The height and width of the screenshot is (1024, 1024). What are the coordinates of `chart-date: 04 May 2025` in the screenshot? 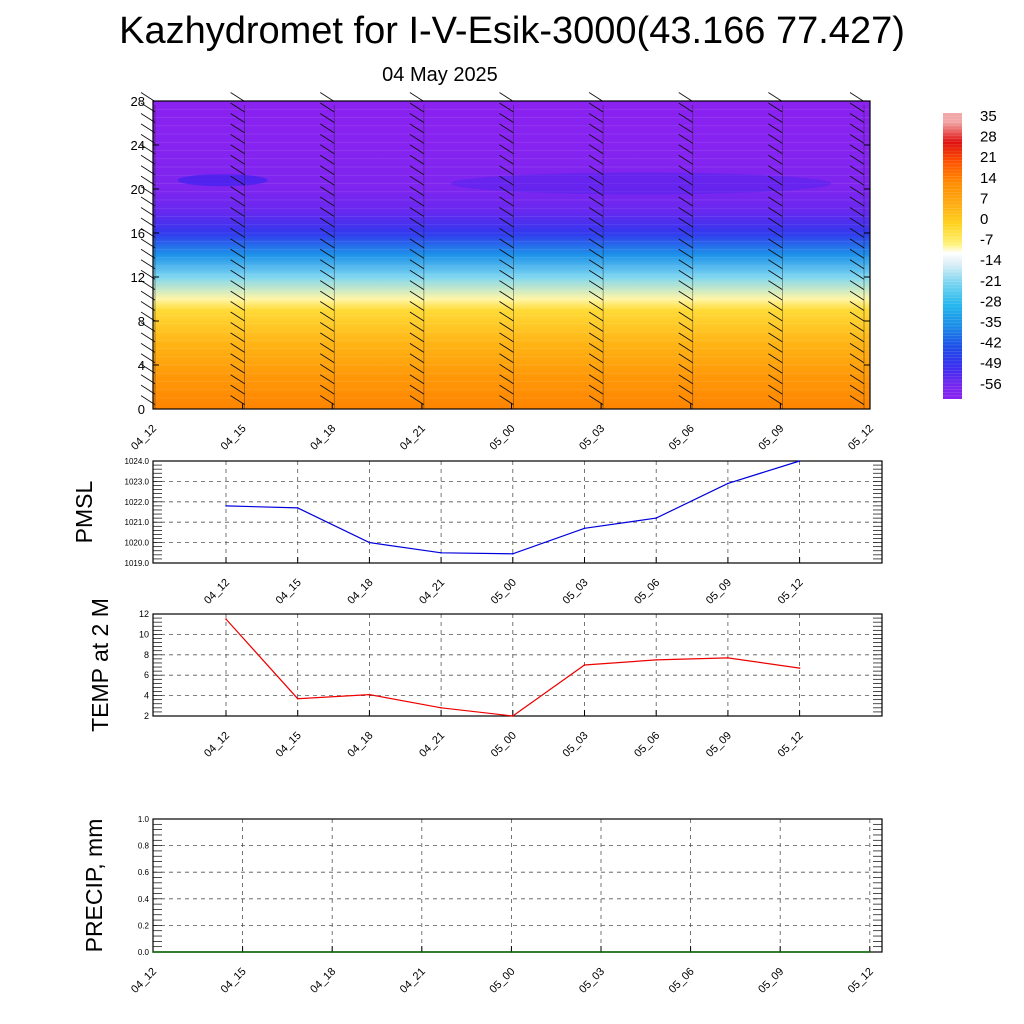 It's located at (440, 75).